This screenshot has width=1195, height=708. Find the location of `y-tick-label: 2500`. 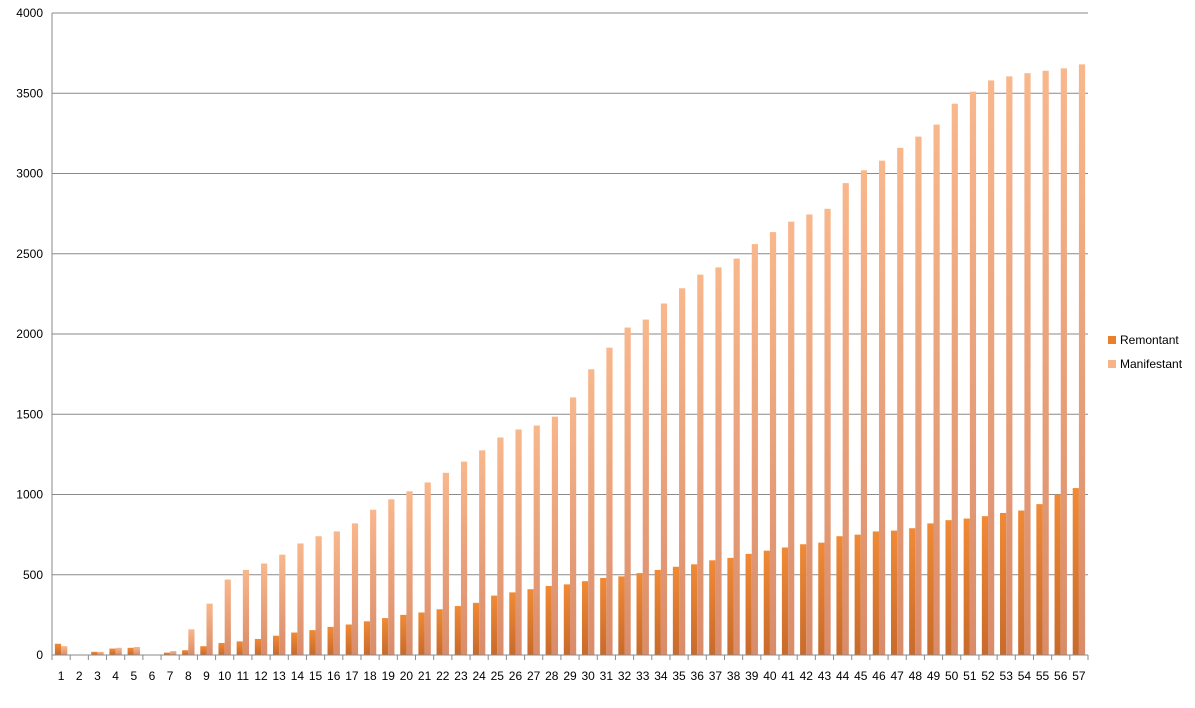

y-tick-label: 2500 is located at coordinates (29, 254).